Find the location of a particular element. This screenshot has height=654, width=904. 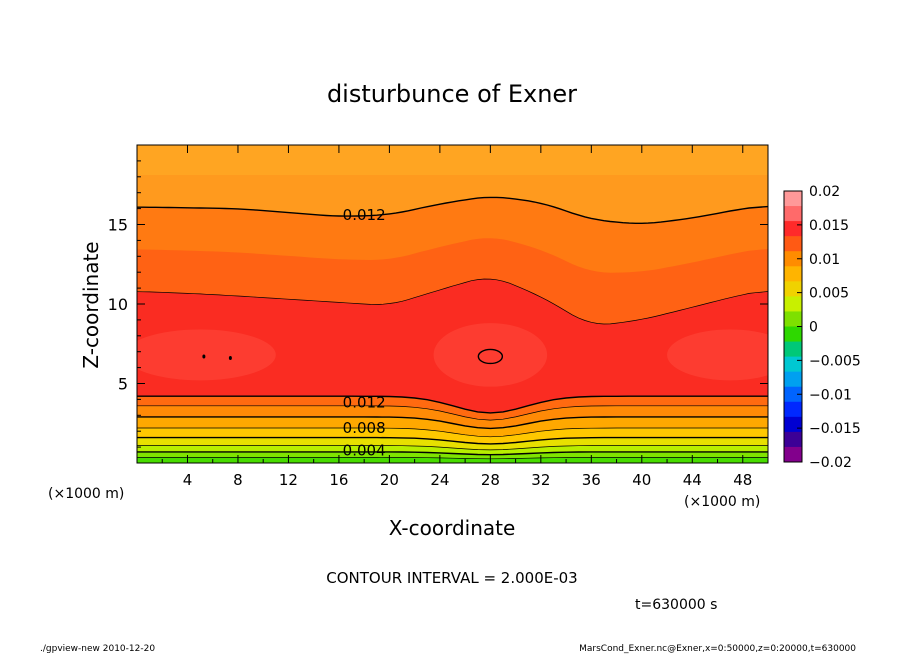

contour-label-3: 0.004 is located at coordinates (364, 450).